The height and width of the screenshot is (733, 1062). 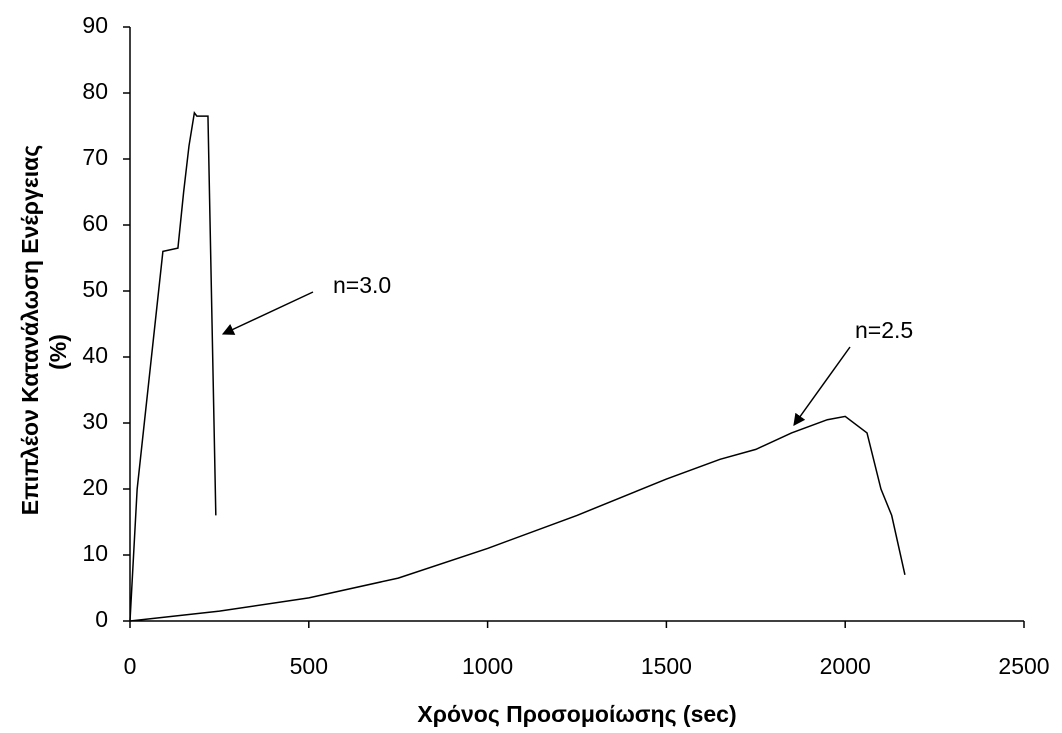 I want to click on y-tick-label: 50, so click(x=95, y=289).